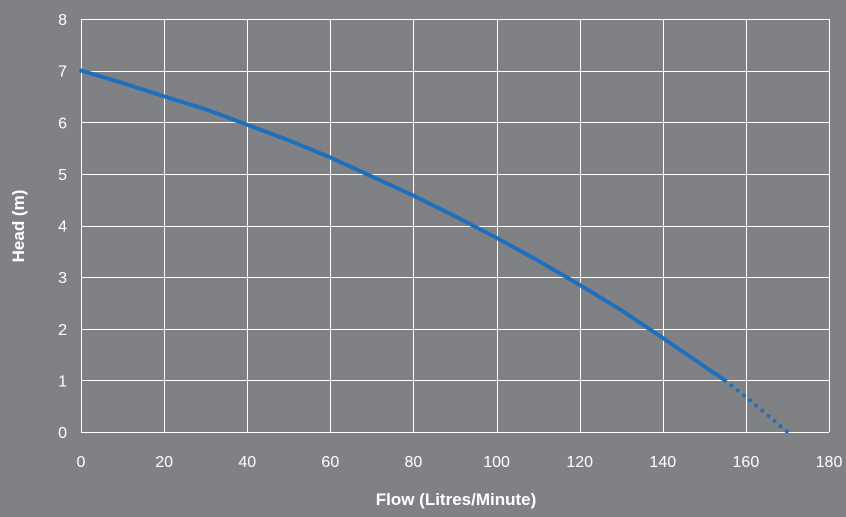 The height and width of the screenshot is (517, 846). Describe the element at coordinates (496, 462) in the screenshot. I see `x-tick-label: 100` at that location.